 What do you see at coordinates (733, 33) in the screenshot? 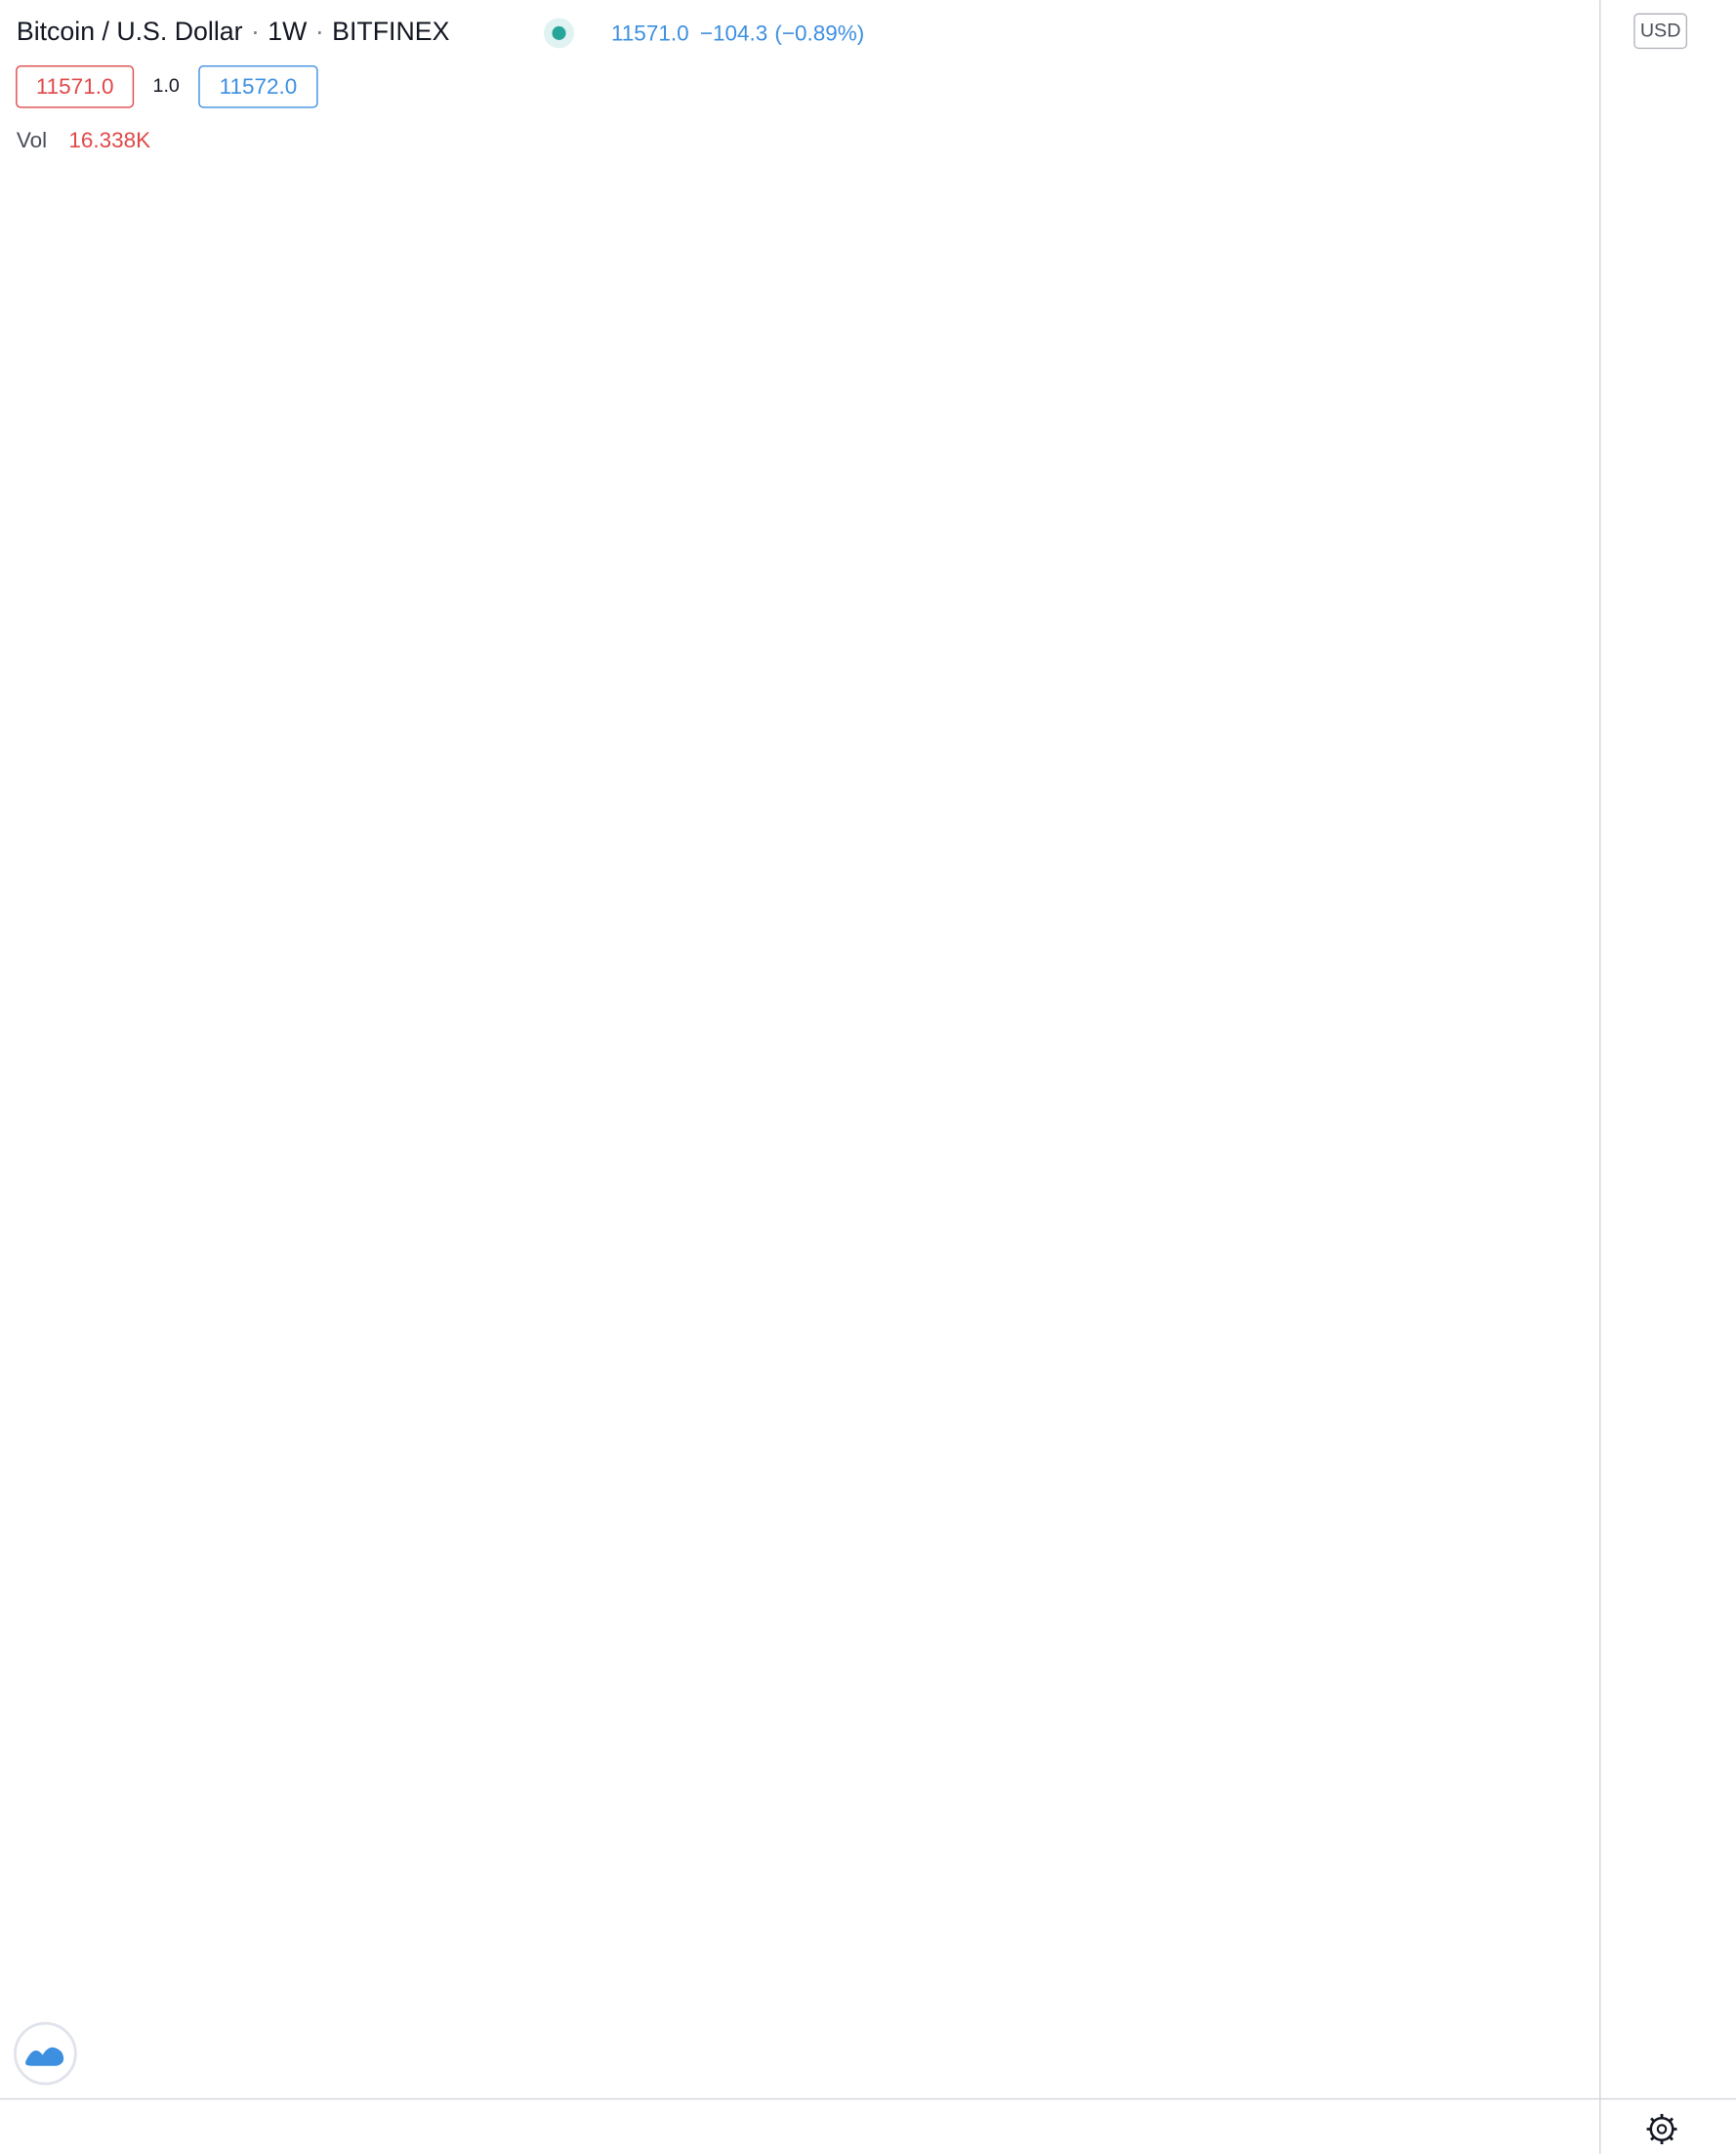
I see `change: −104.3` at bounding box center [733, 33].